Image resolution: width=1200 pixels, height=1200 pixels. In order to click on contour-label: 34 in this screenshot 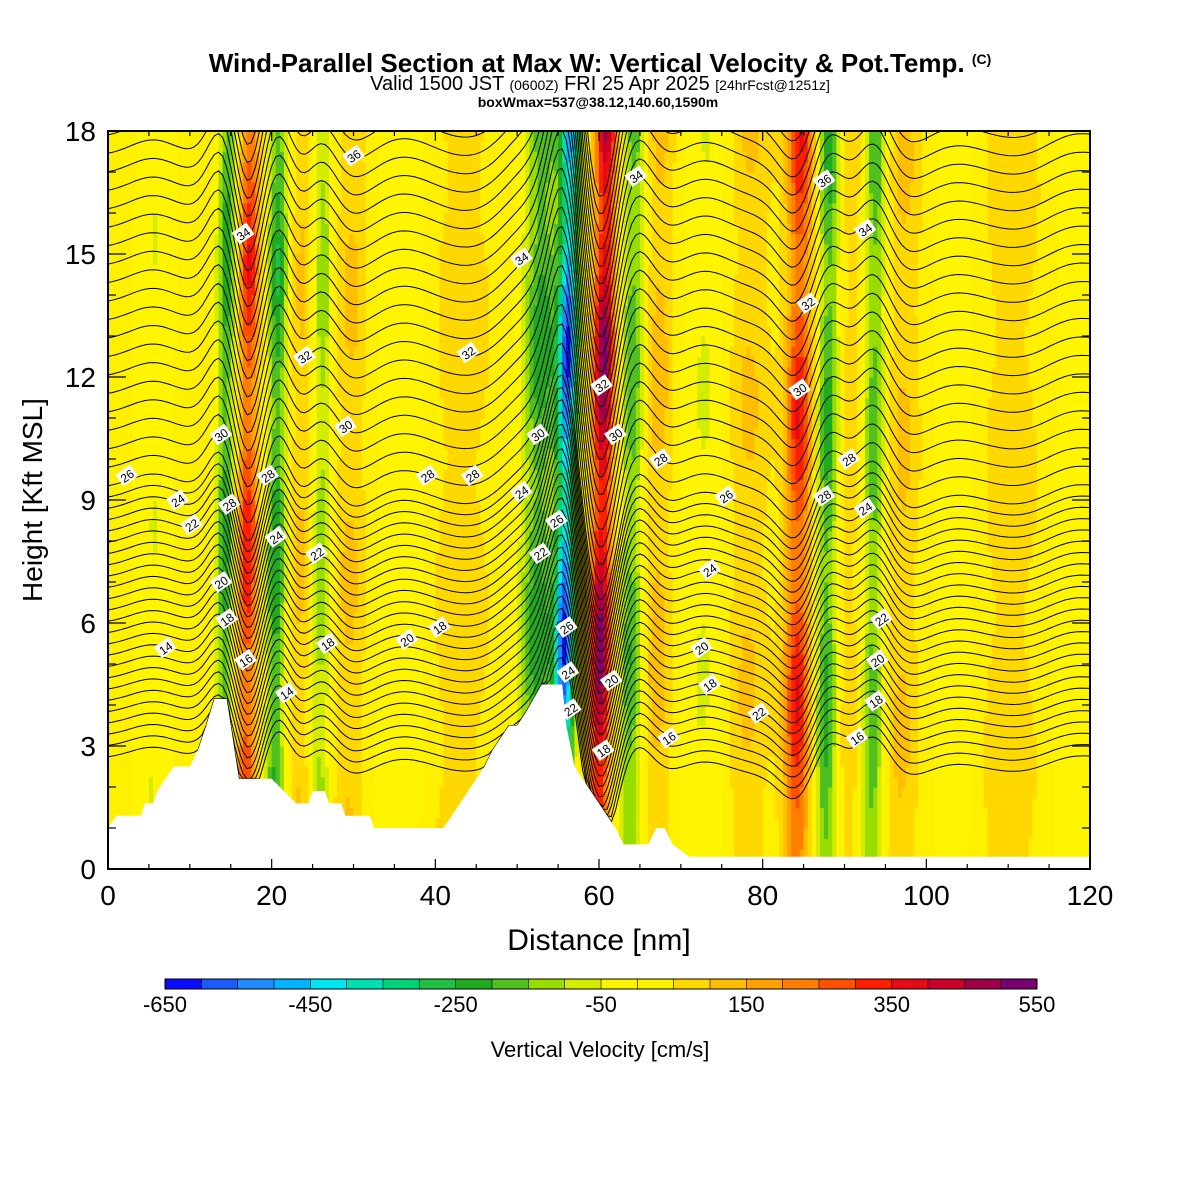, I will do `click(521, 258)`.